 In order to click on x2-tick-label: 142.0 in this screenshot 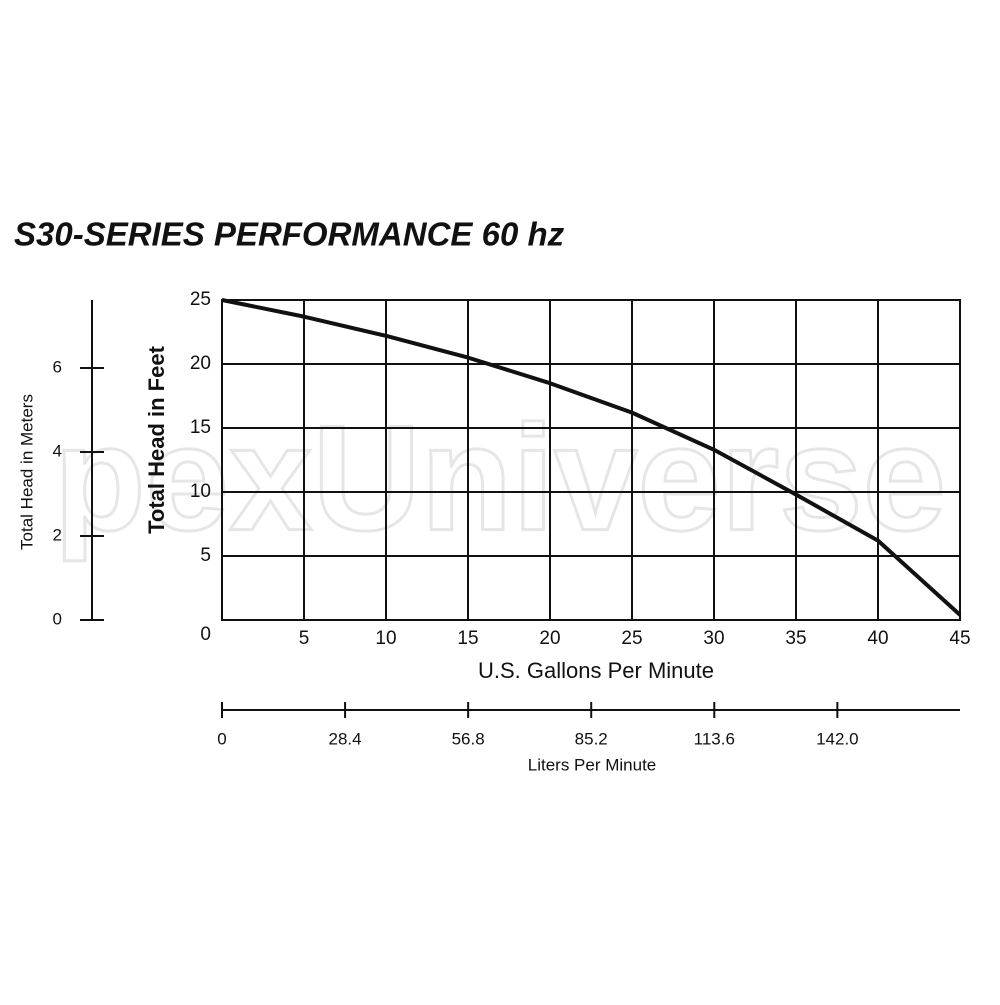, I will do `click(837, 738)`.